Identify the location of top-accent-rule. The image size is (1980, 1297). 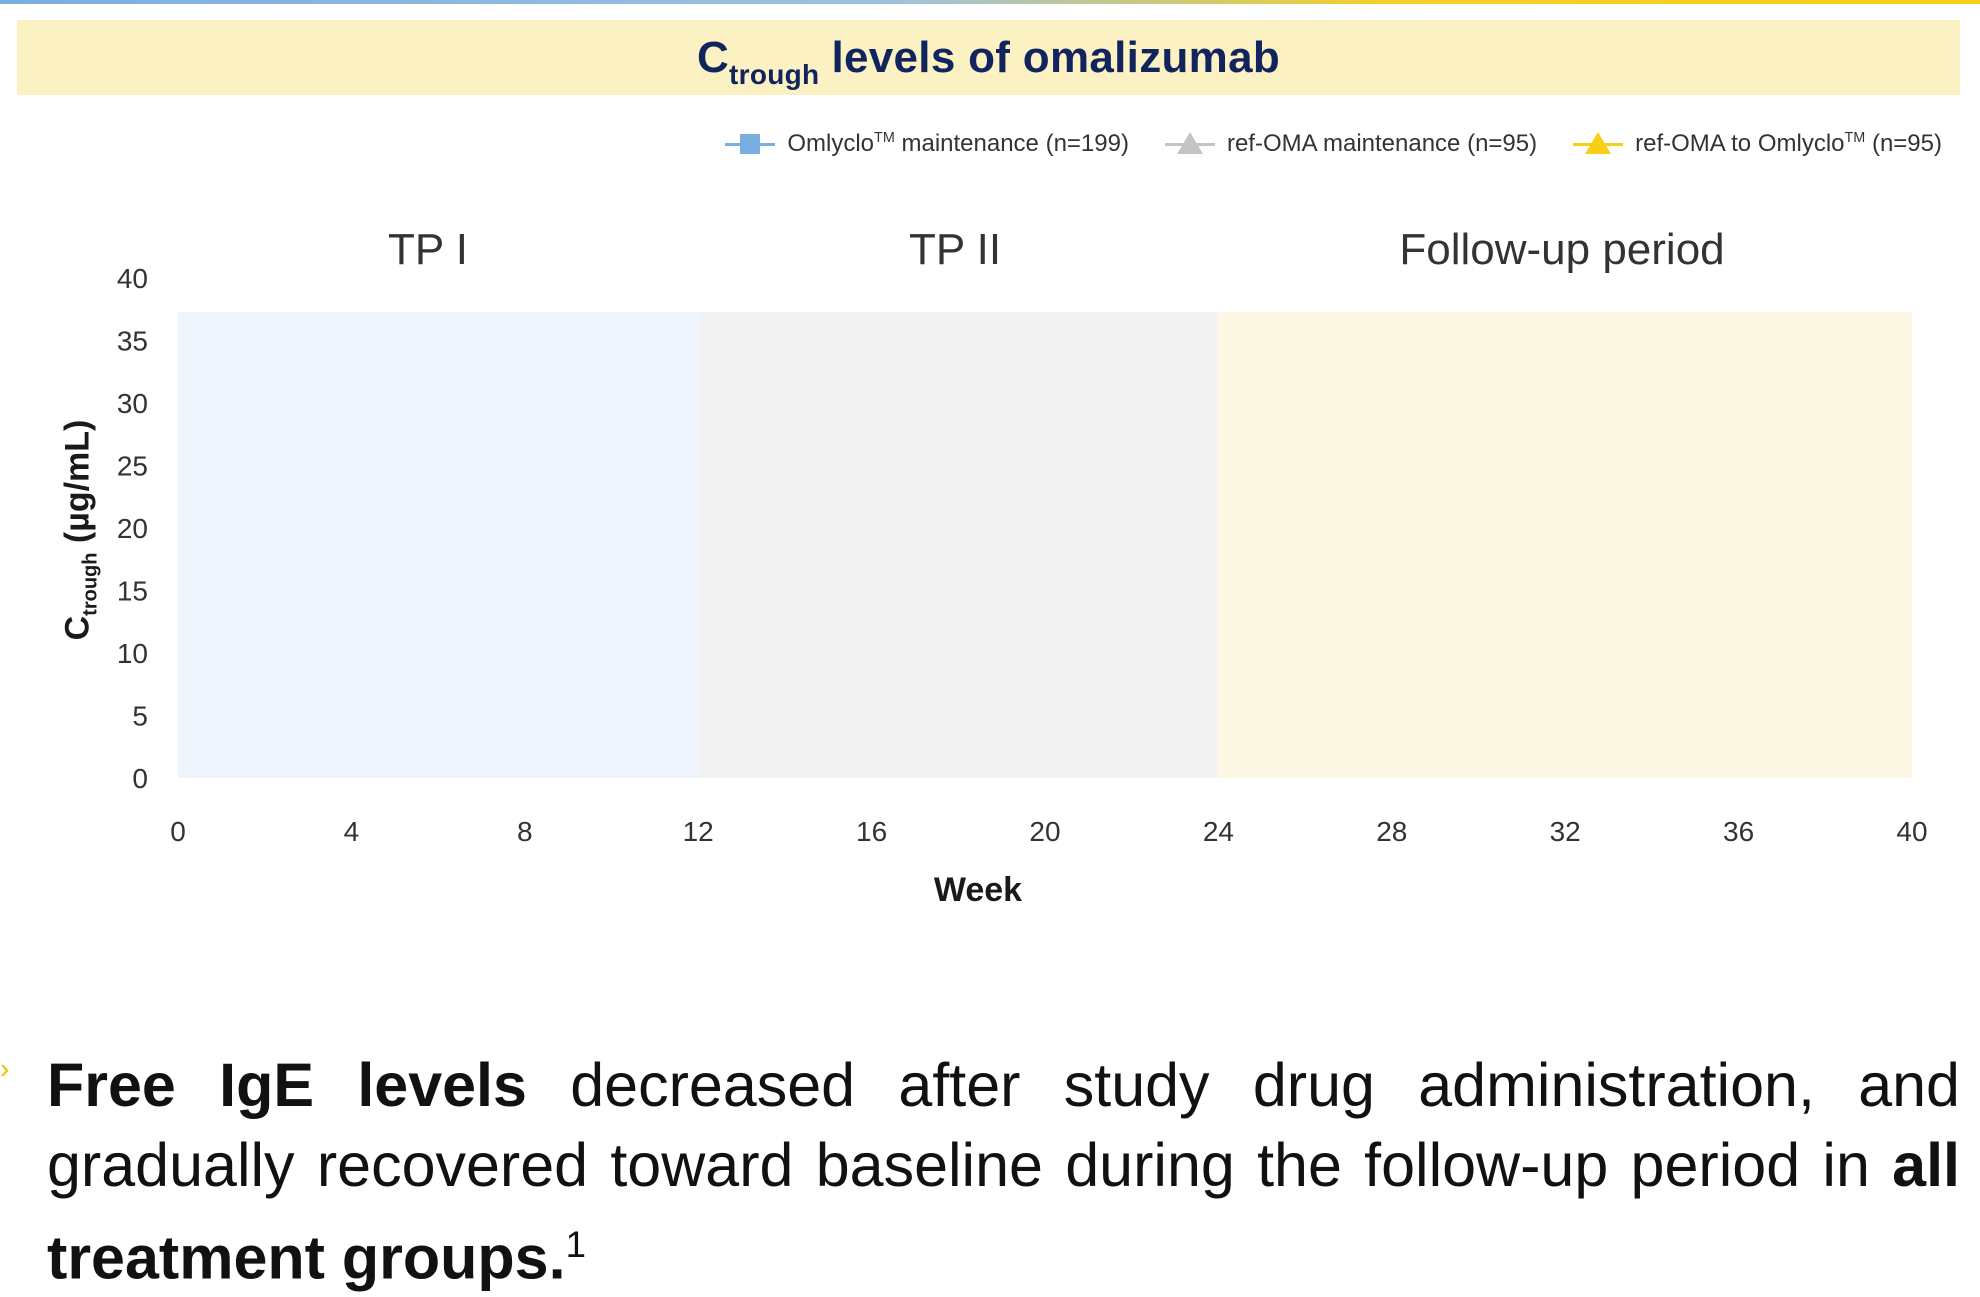
(990, 2).